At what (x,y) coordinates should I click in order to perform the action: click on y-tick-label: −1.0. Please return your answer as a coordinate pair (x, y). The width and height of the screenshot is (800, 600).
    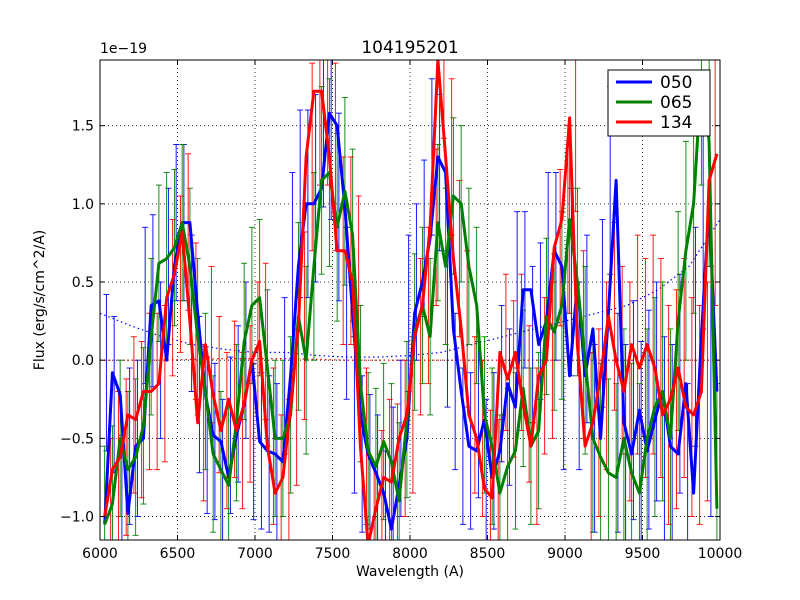
    Looking at the image, I should click on (77, 518).